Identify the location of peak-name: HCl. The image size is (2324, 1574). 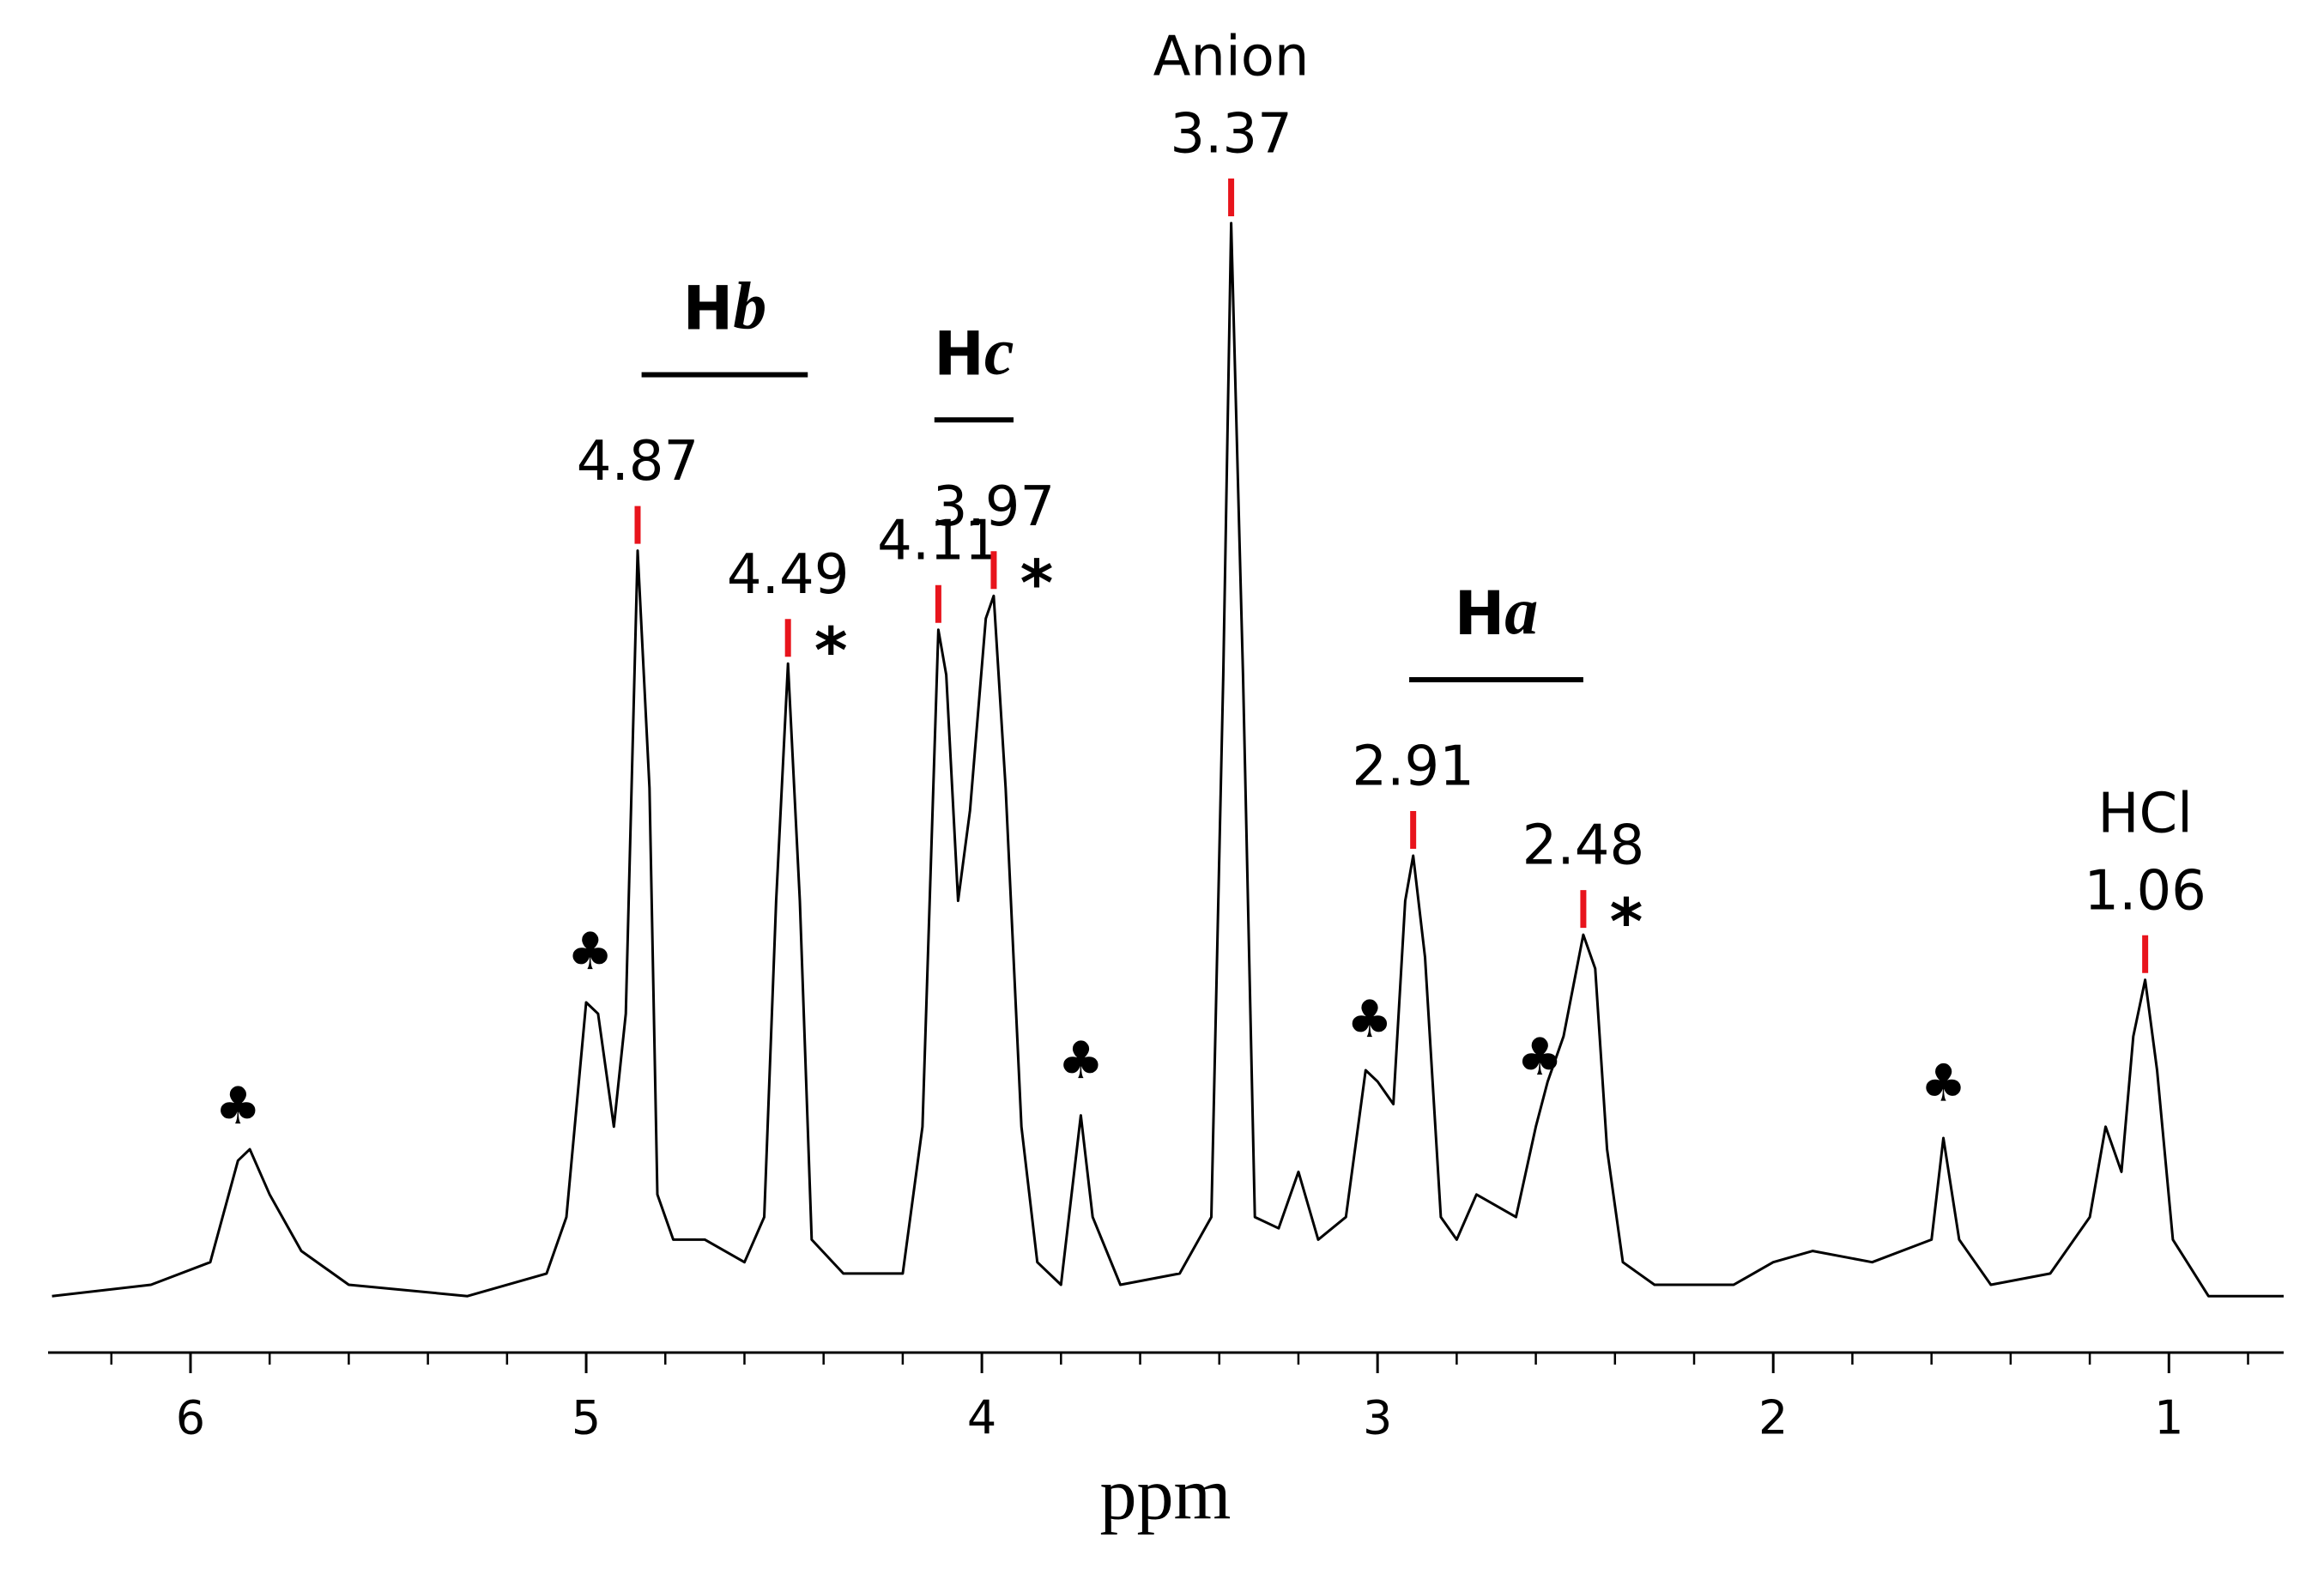
(2145, 813).